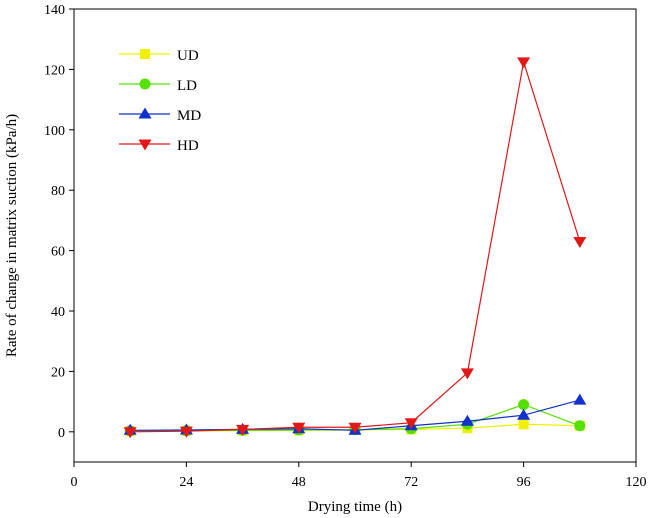 This screenshot has width=650, height=518. I want to click on x-tick-label: 24, so click(186, 482).